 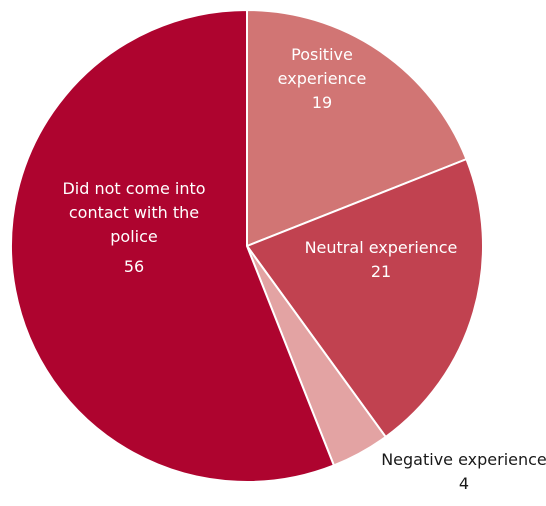 I want to click on slice-value-2: 4, so click(x=464, y=483).